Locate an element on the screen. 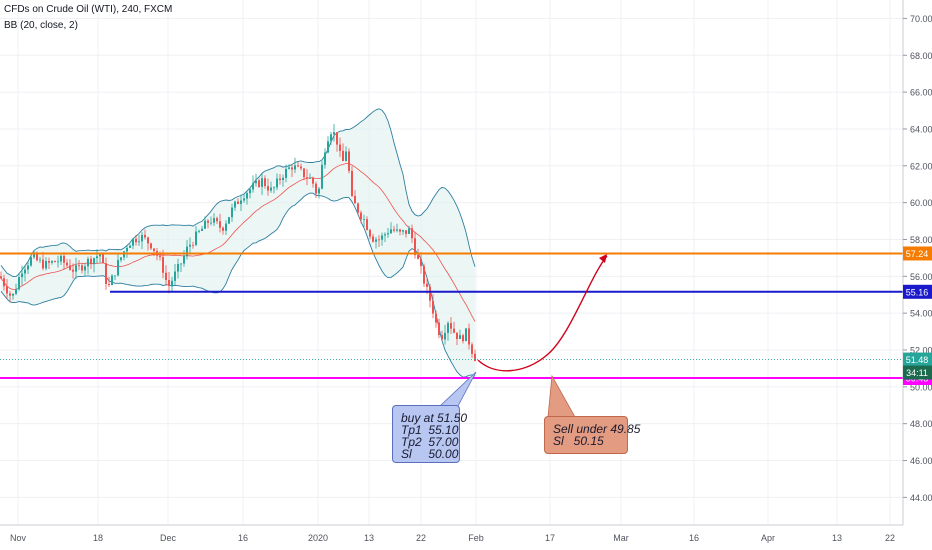 Image resolution: width=932 pixels, height=550 pixels. indicator-label: BB (20, close, 2) is located at coordinates (41, 25).